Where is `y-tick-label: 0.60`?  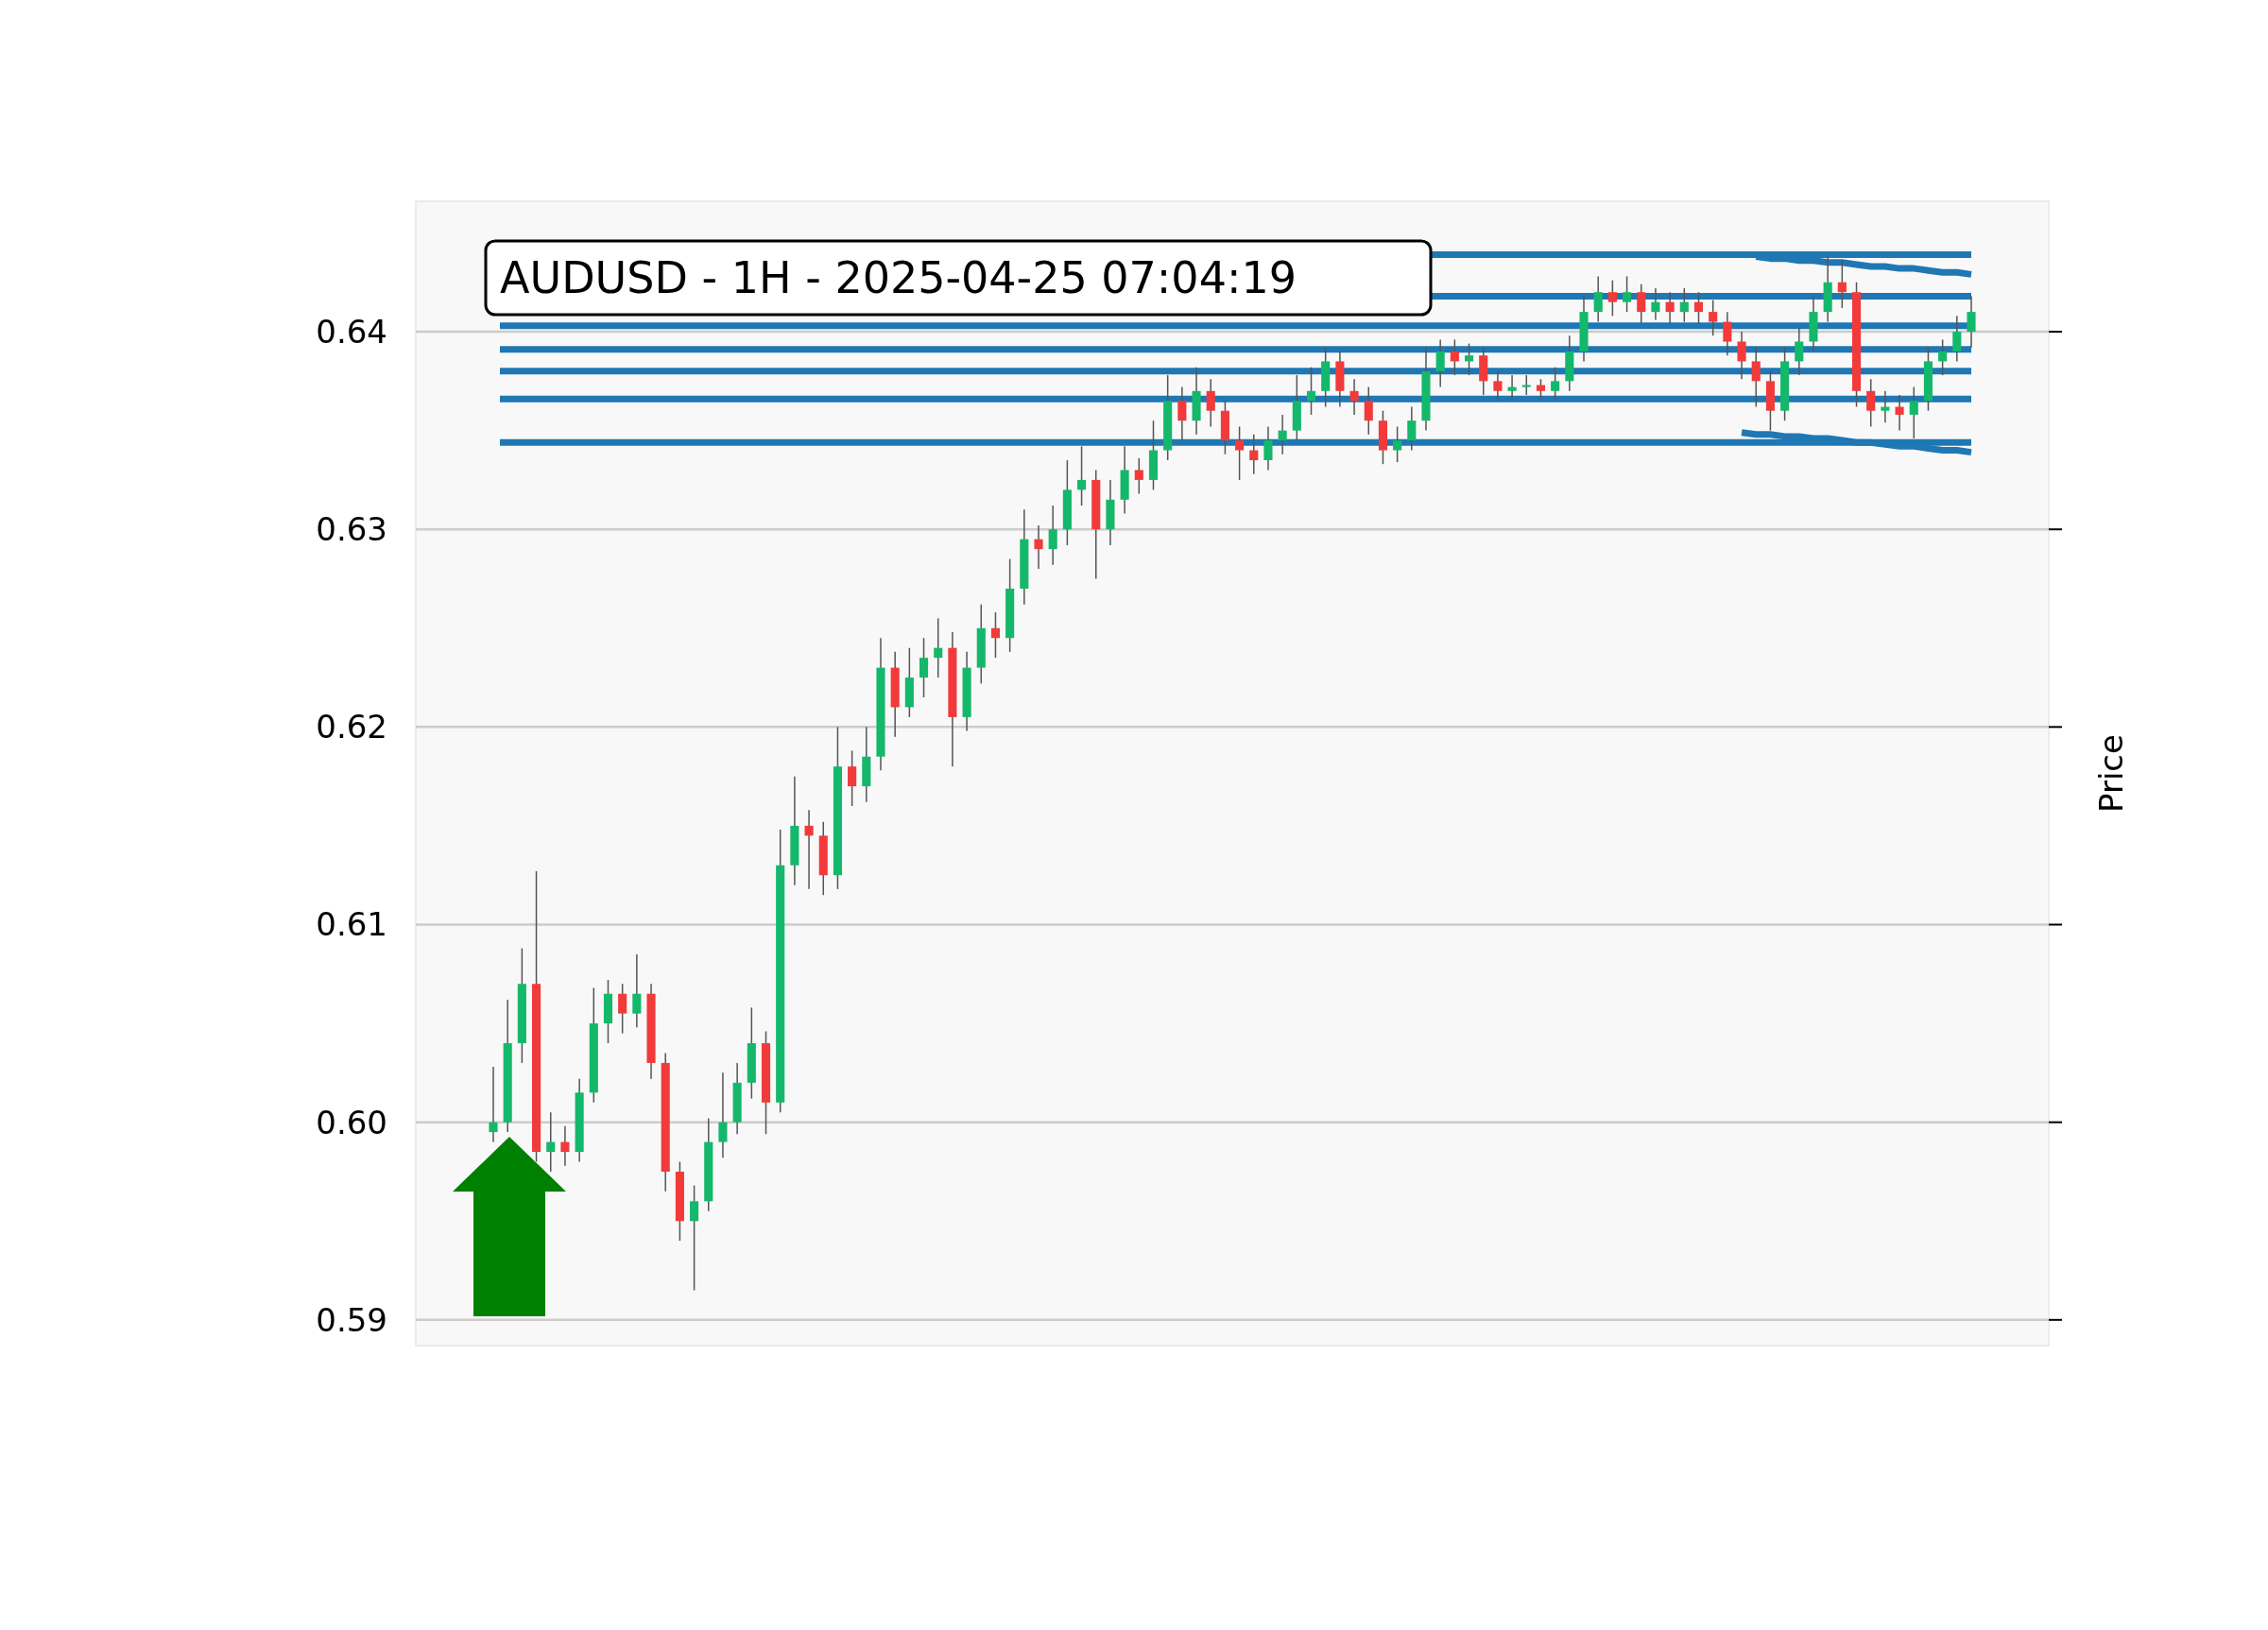 y-tick-label: 0.60 is located at coordinates (351, 1122).